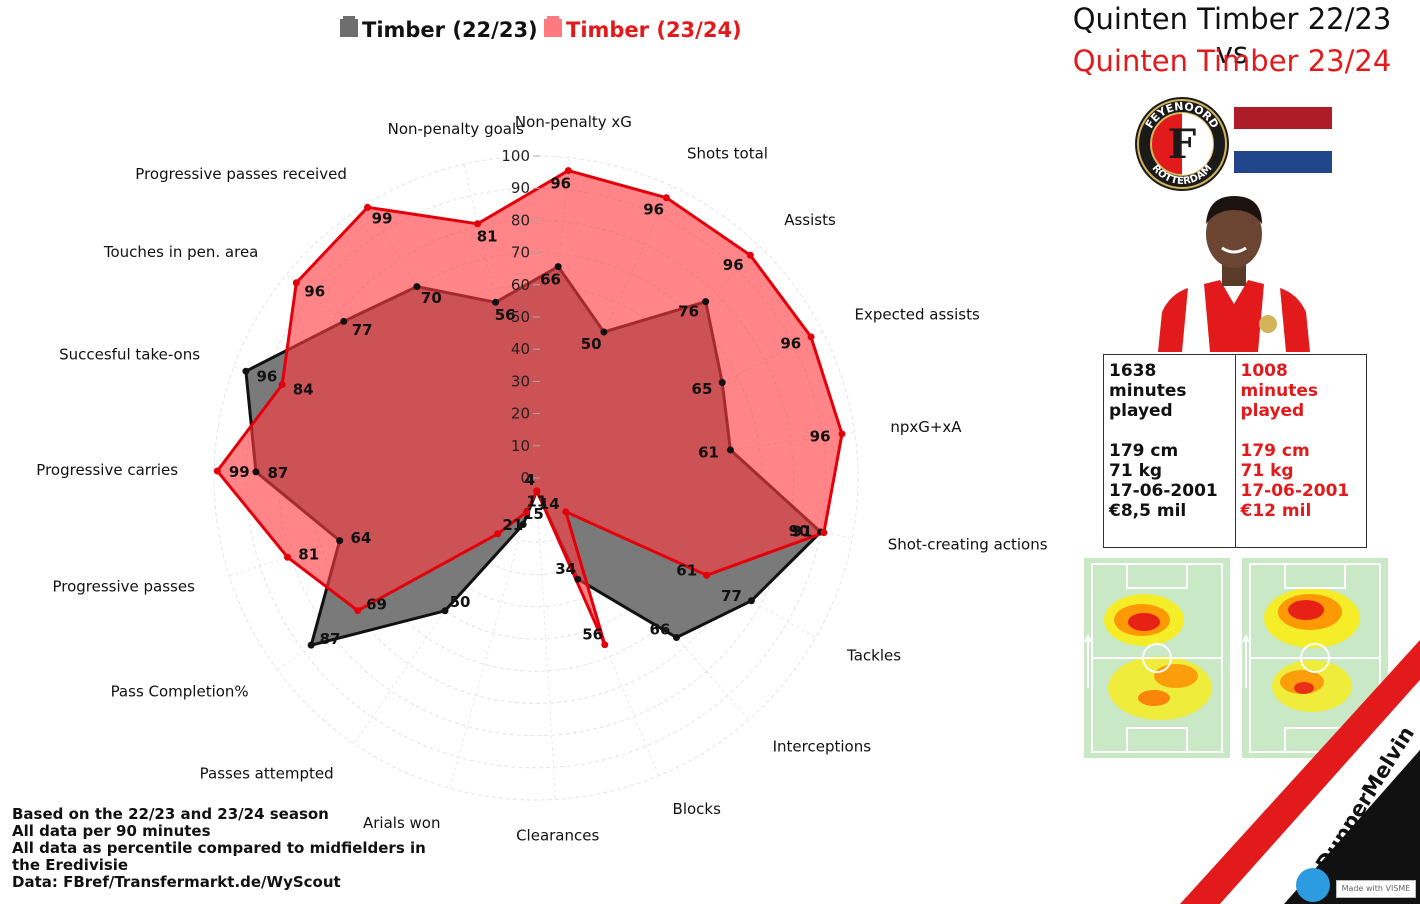 The image size is (1420, 904). I want to click on category-label: Passes attempted, so click(267, 773).